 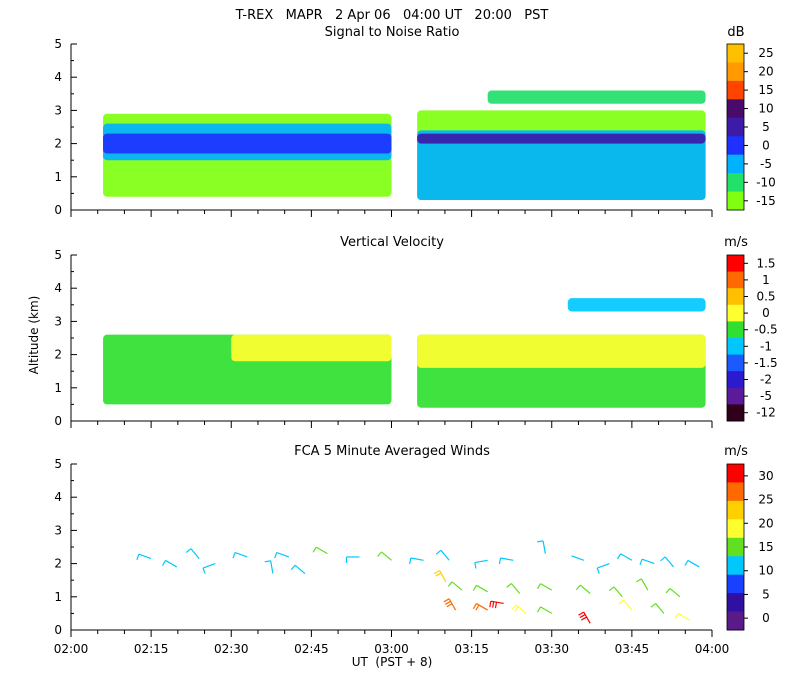 What do you see at coordinates (765, 571) in the screenshot?
I see `panel-3-colorbar-label: 10` at bounding box center [765, 571].